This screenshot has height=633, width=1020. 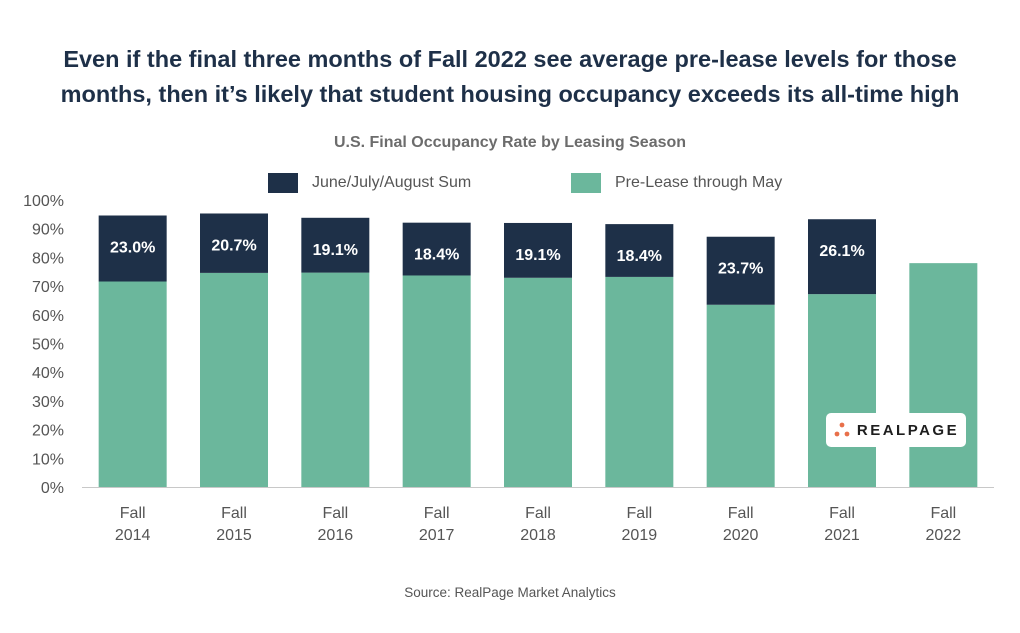 What do you see at coordinates (48, 287) in the screenshot?
I see `y-tick-label: 70%` at bounding box center [48, 287].